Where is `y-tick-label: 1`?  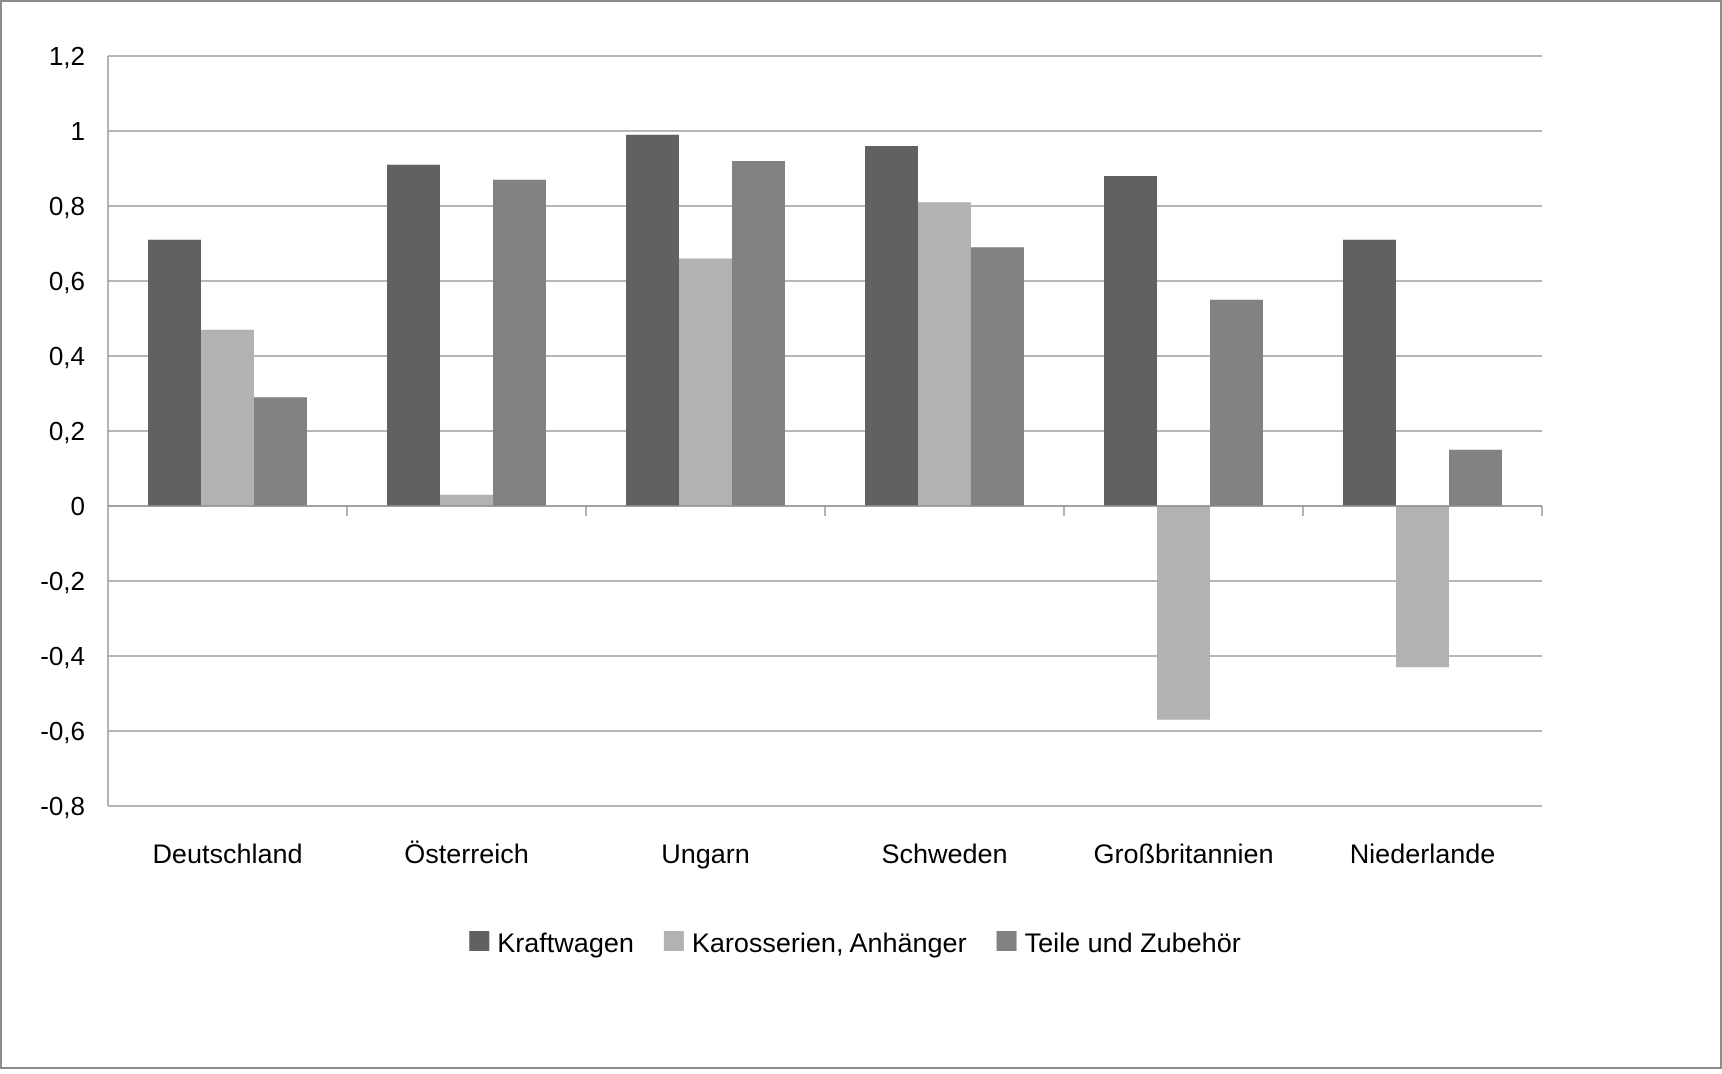 y-tick-label: 1 is located at coordinates (78, 131).